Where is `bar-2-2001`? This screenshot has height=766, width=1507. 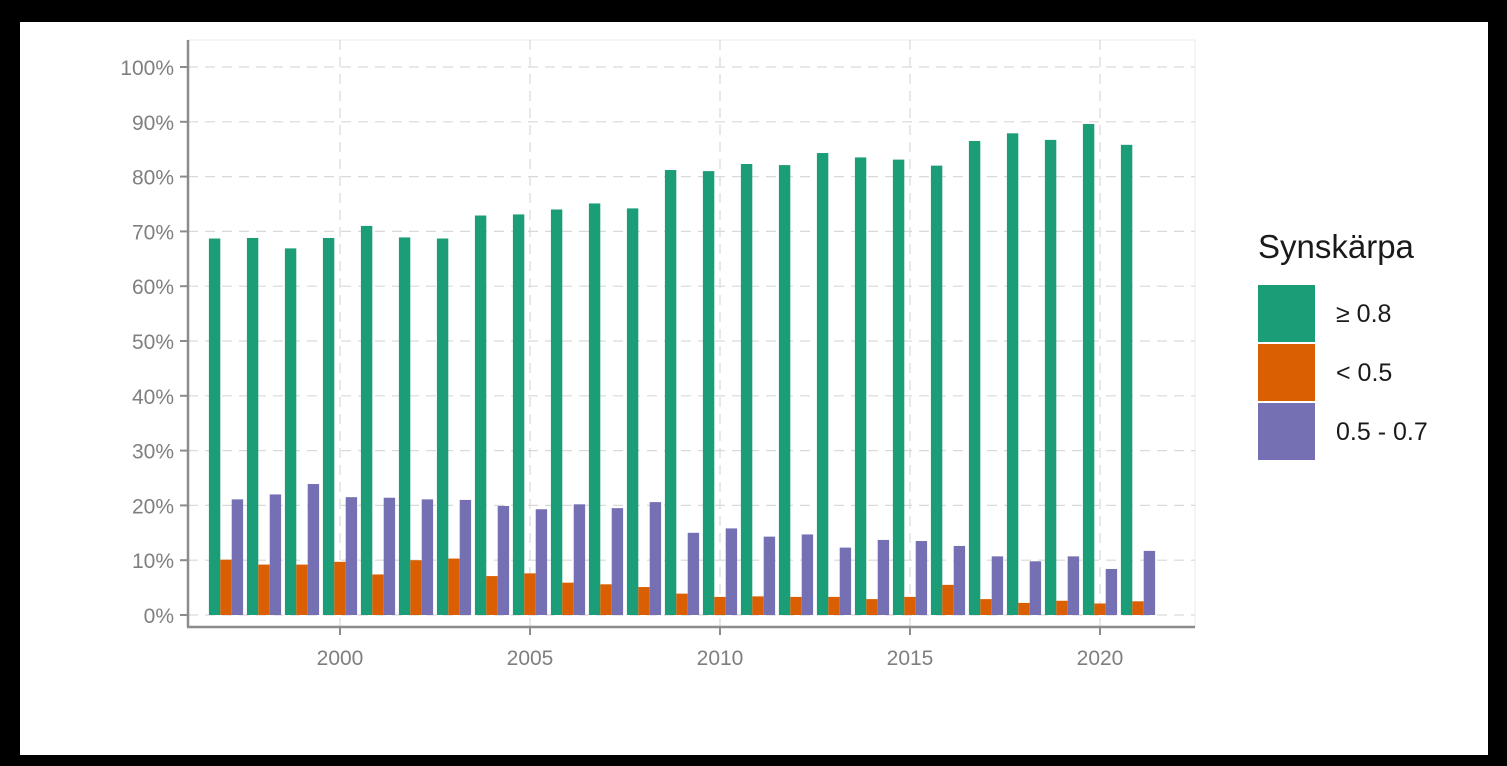
bar-2-2001 is located at coordinates (389, 556).